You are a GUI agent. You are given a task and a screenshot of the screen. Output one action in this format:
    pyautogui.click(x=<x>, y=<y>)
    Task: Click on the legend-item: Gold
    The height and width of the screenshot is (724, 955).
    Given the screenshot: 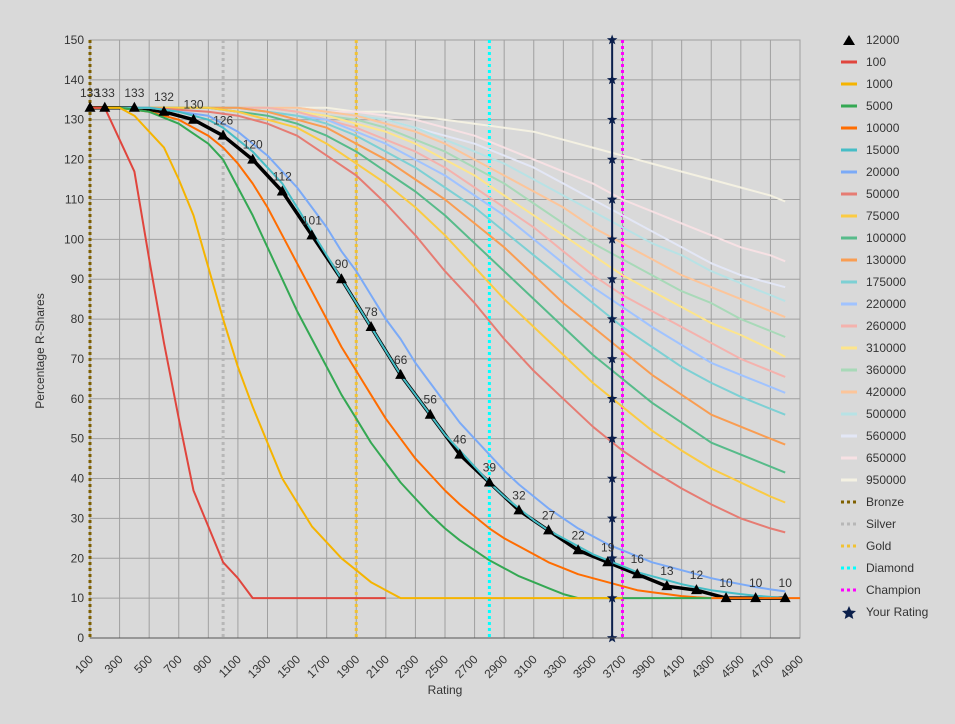 What is the action you would take?
    pyautogui.click(x=895, y=546)
    